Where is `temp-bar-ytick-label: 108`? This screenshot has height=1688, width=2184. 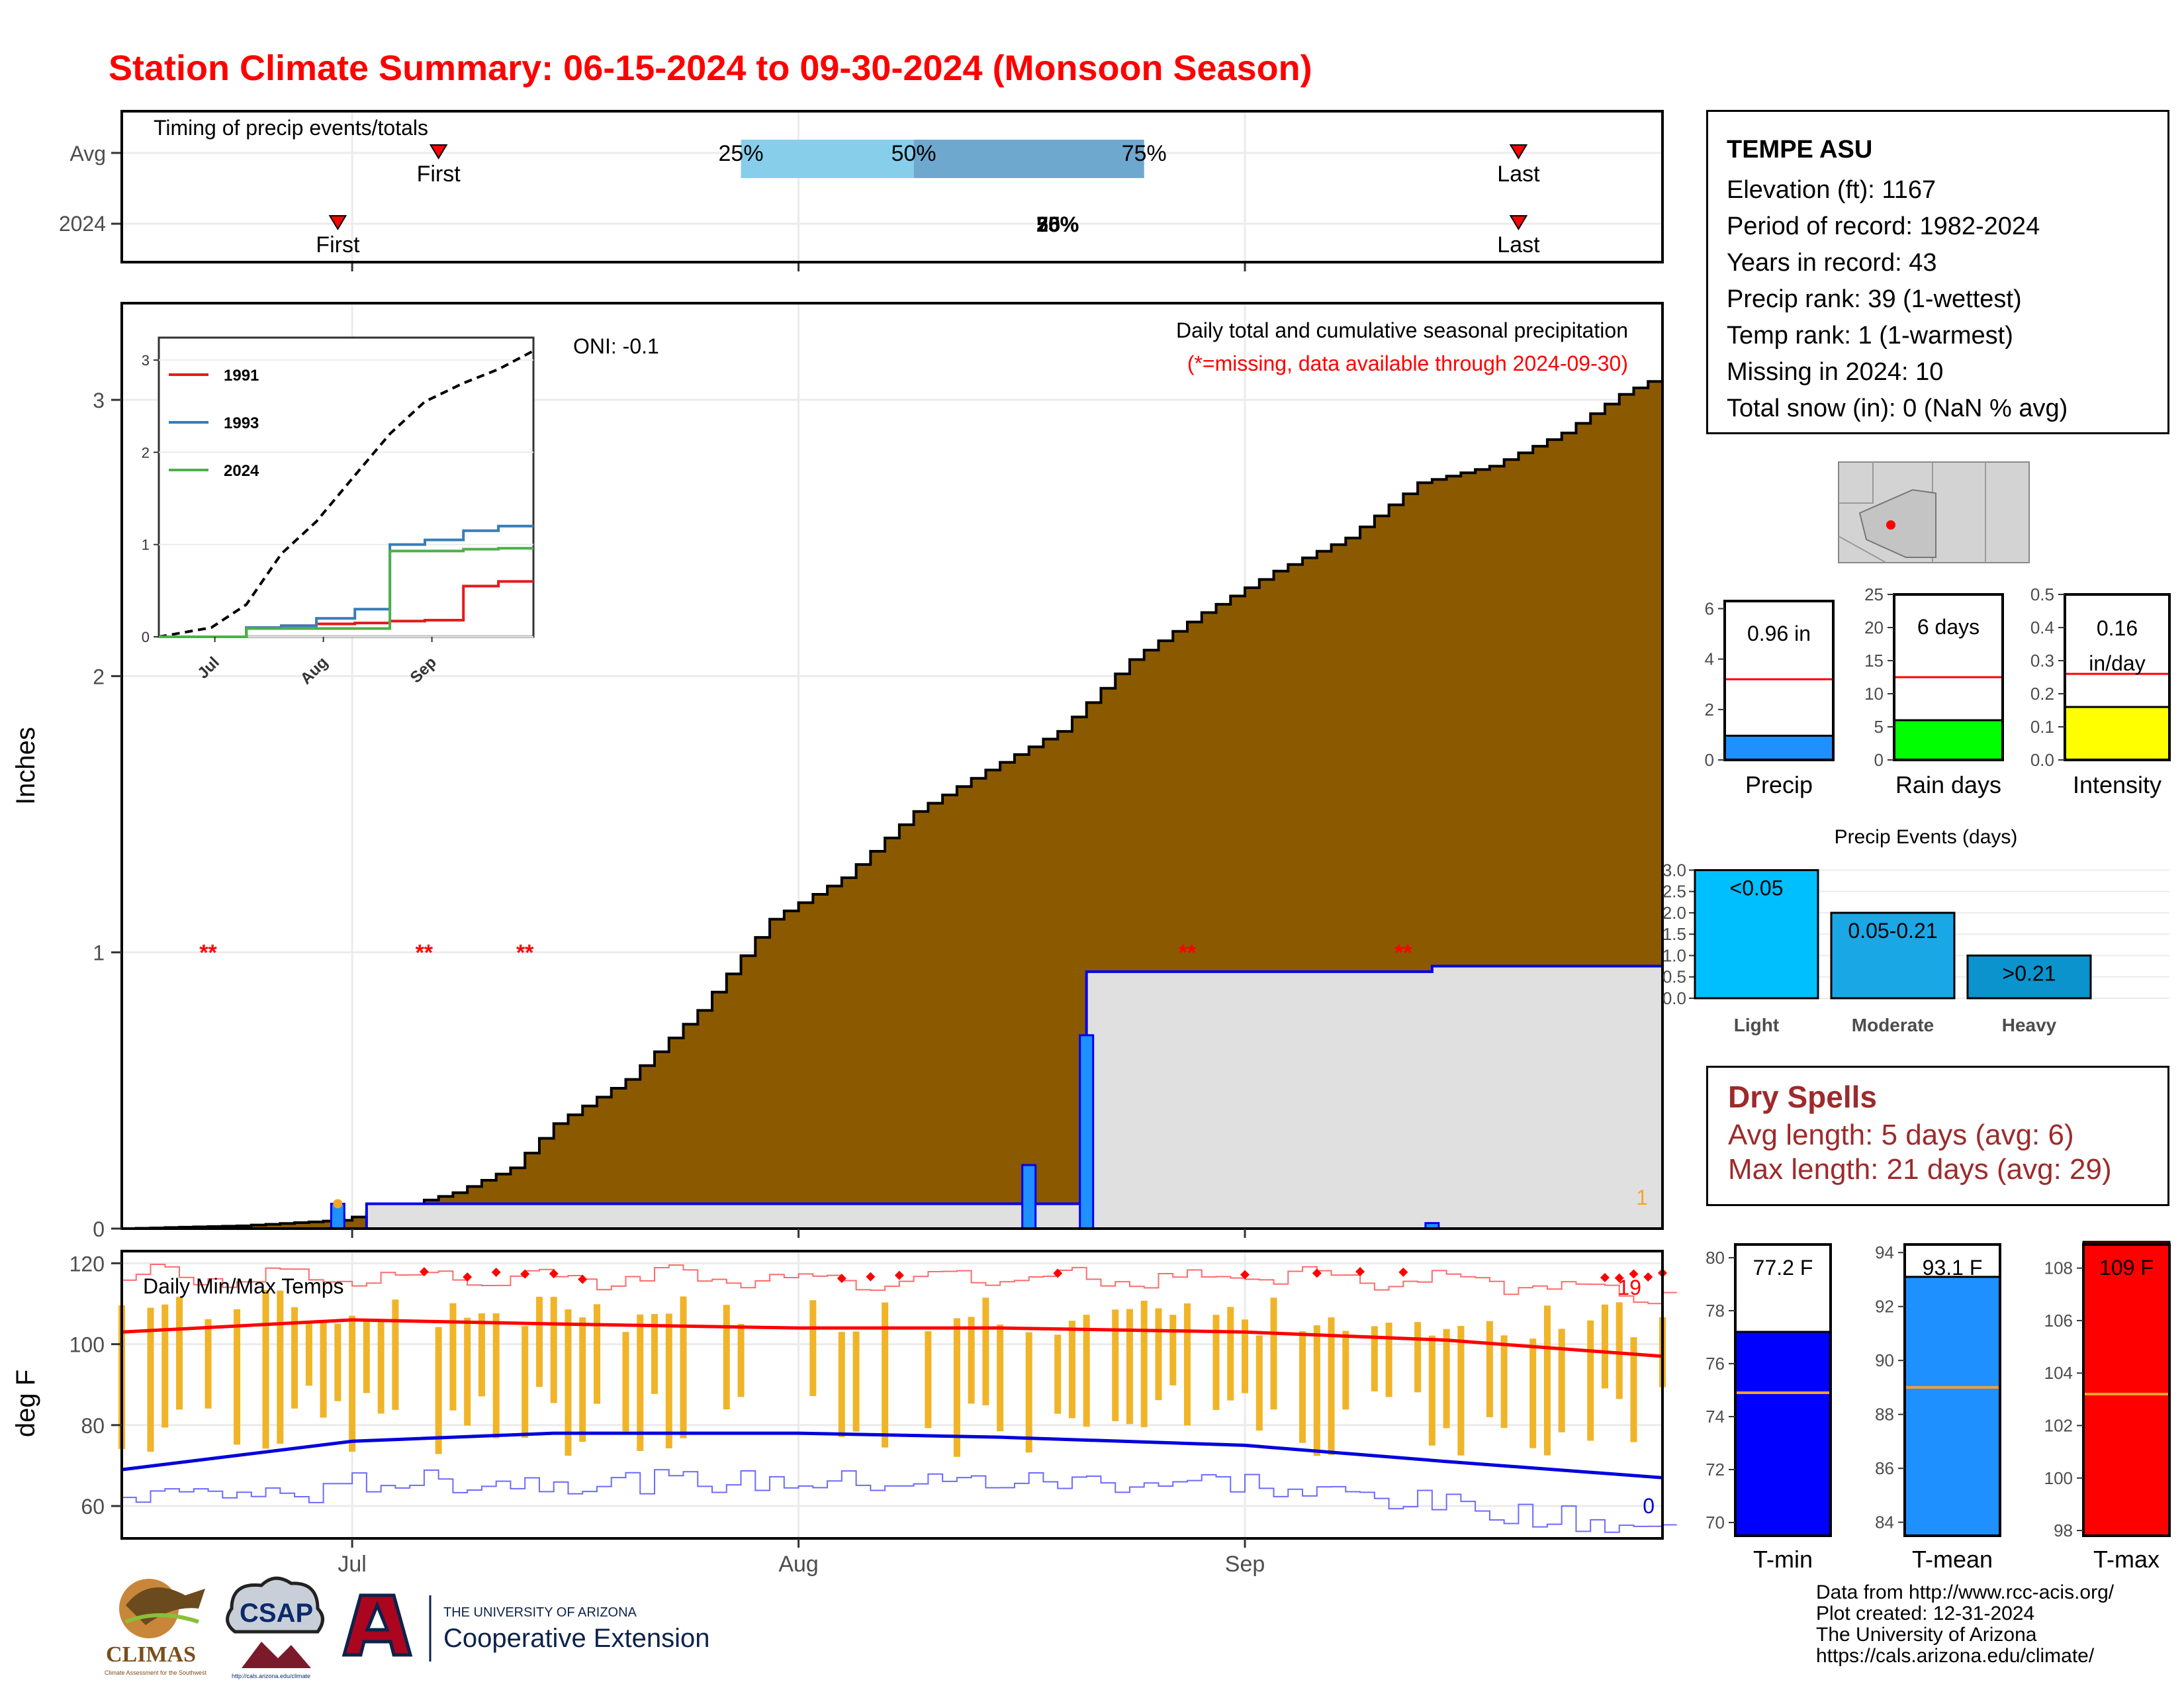 temp-bar-ytick-label: 108 is located at coordinates (2058, 1268).